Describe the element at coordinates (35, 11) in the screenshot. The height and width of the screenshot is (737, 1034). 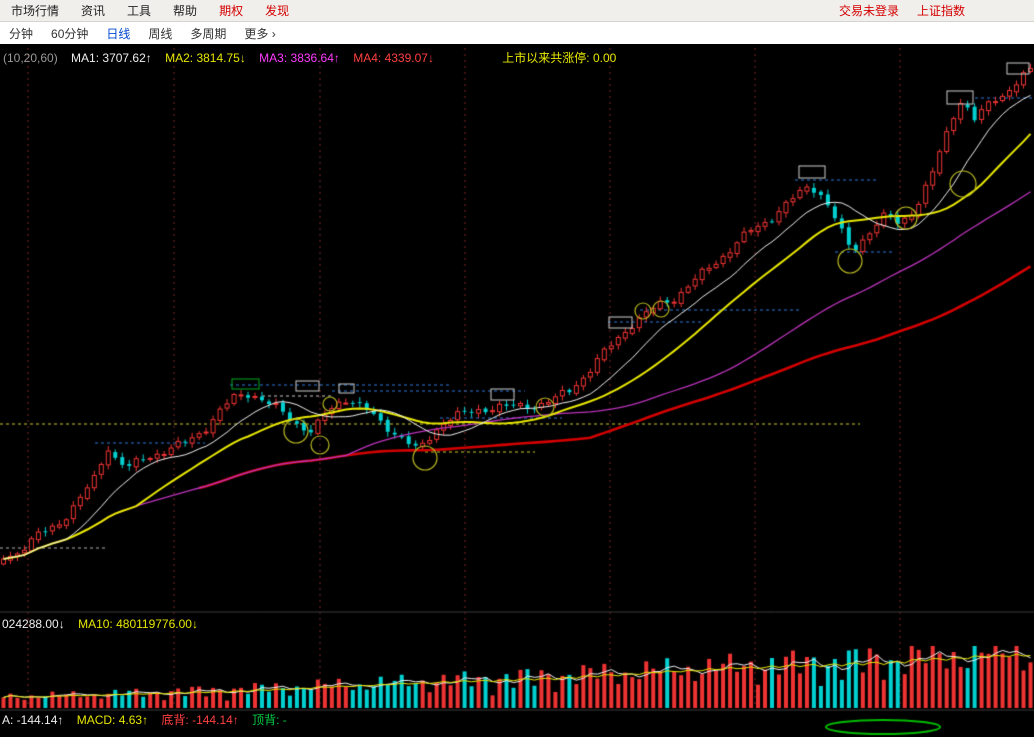
I see `menu-item-1: 市场行情` at that location.